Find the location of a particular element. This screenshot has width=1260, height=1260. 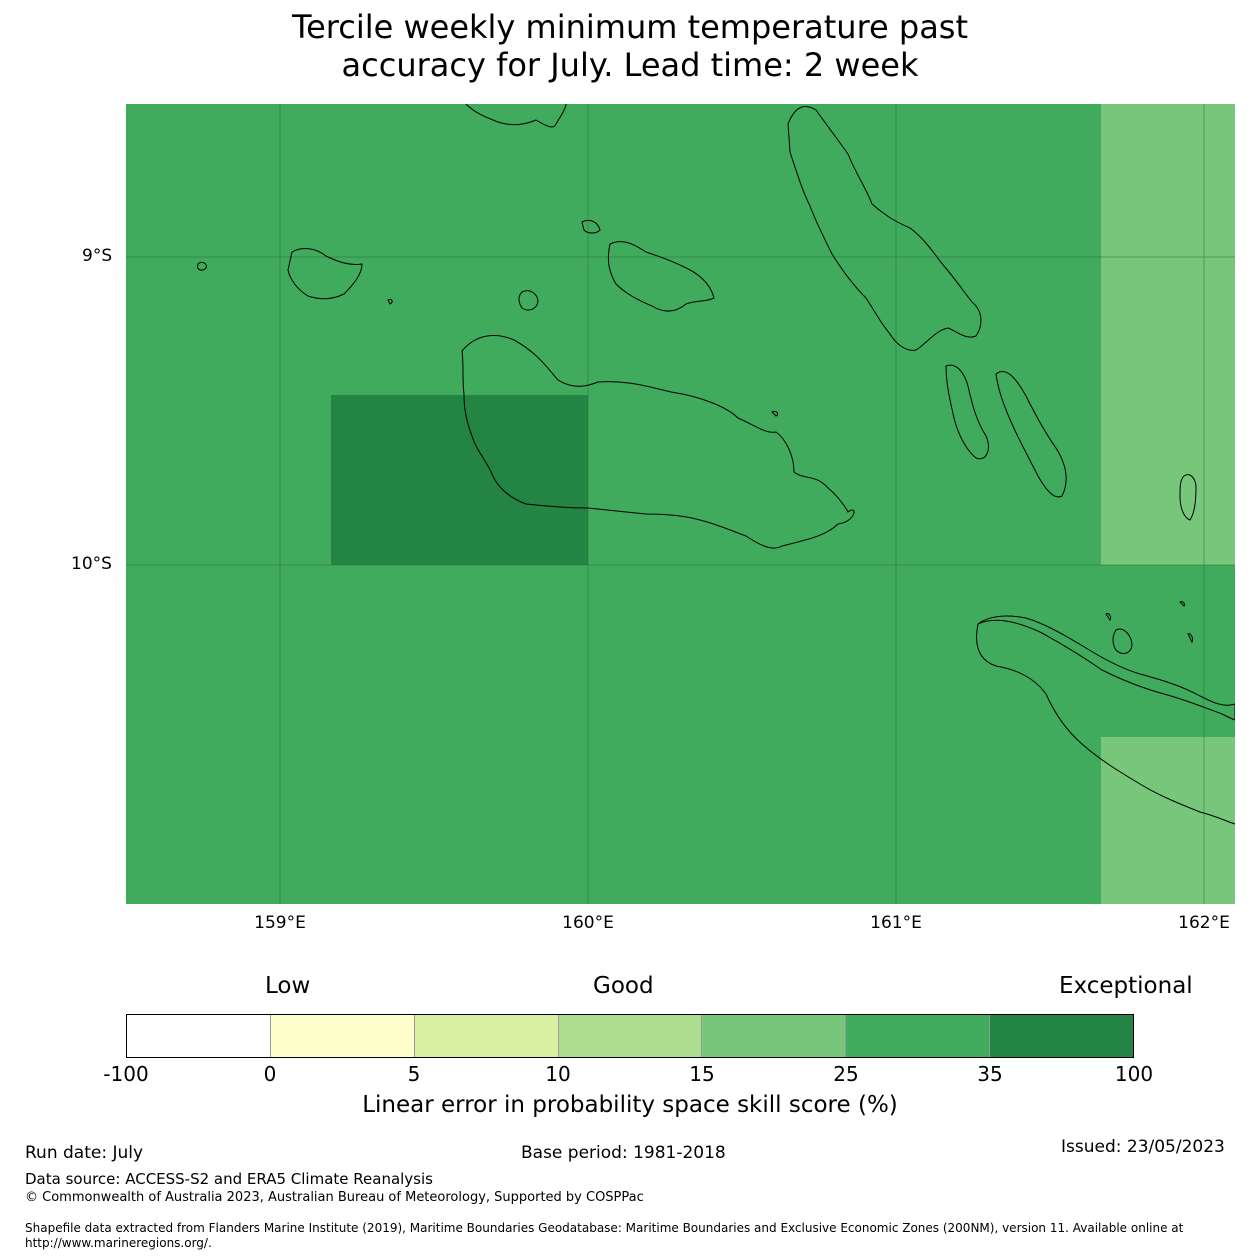

colorbar-tick: 25 is located at coordinates (846, 1074).